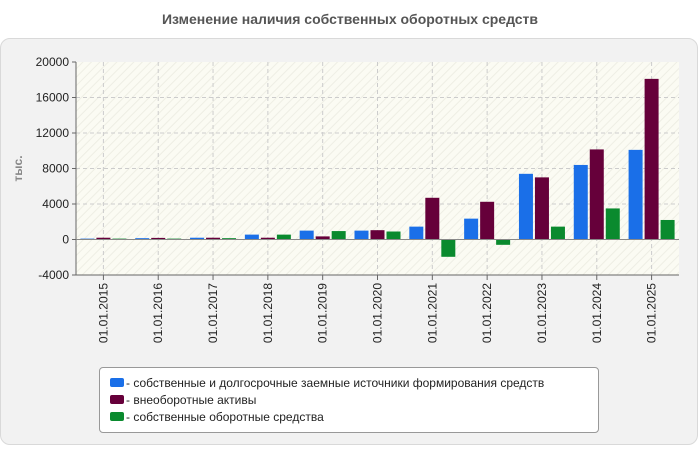  Describe the element at coordinates (53, 98) in the screenshot. I see `y-tick-label: 16000` at that location.